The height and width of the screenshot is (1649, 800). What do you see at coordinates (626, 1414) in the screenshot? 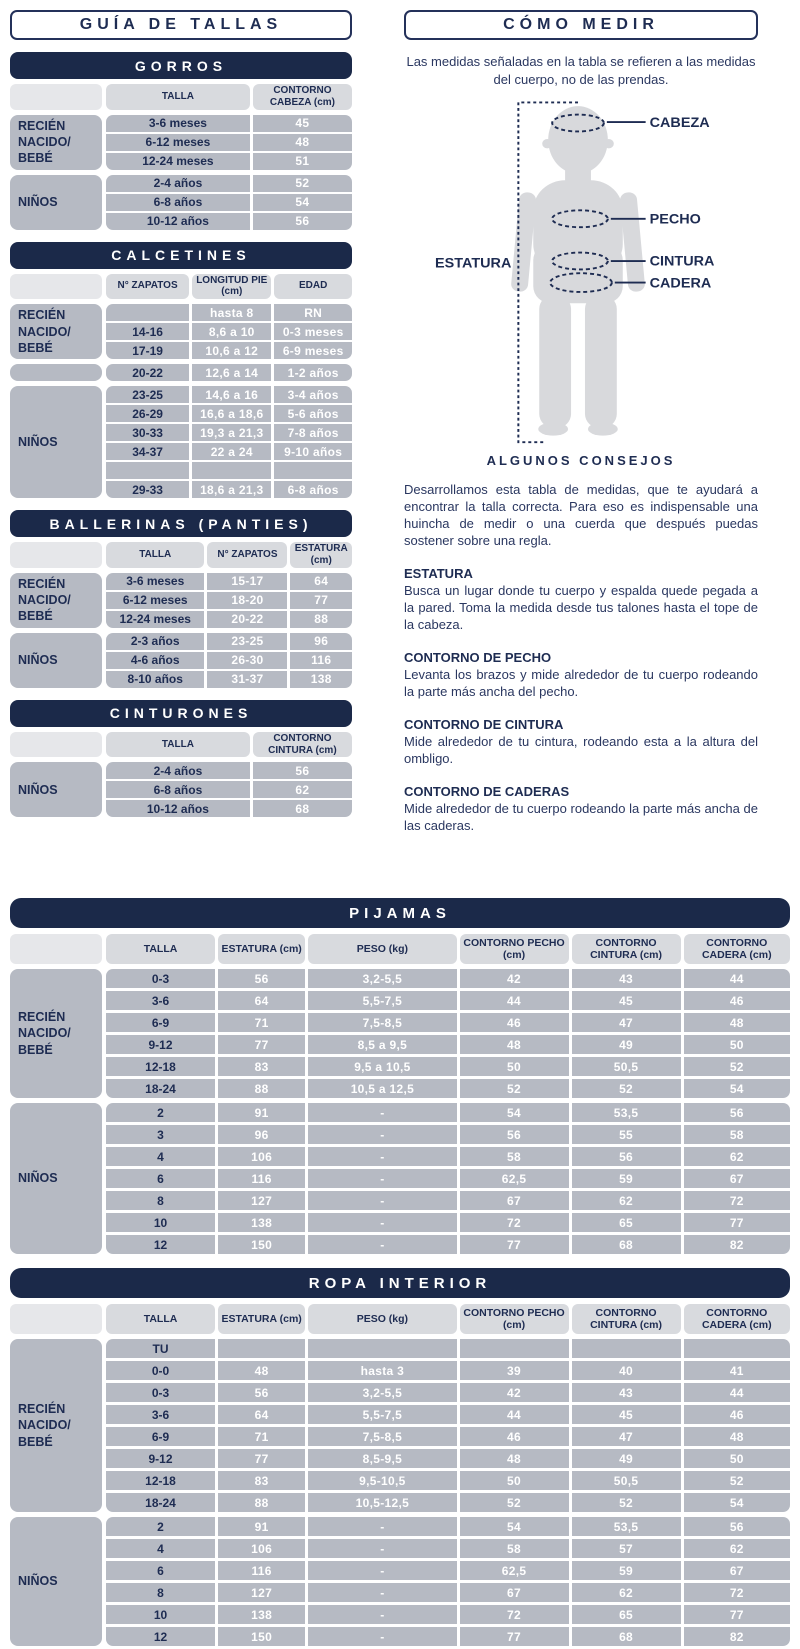
I see `value-cell: 45` at bounding box center [626, 1414].